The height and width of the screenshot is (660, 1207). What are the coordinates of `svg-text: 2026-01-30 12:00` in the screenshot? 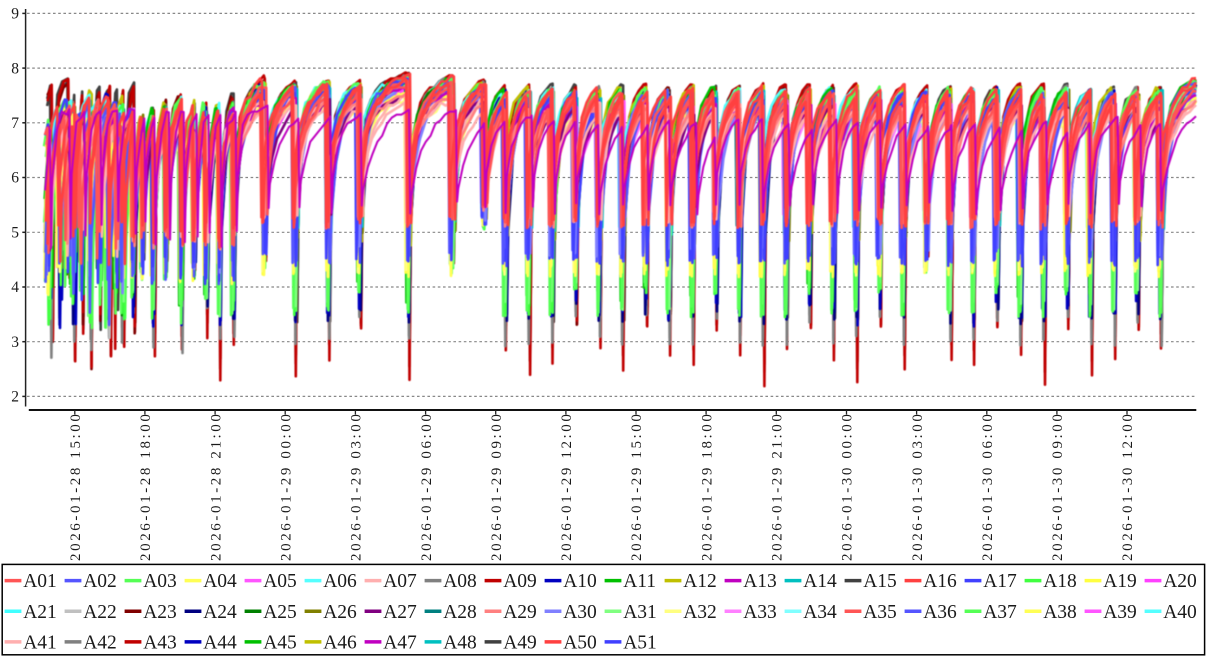 It's located at (1128, 486).